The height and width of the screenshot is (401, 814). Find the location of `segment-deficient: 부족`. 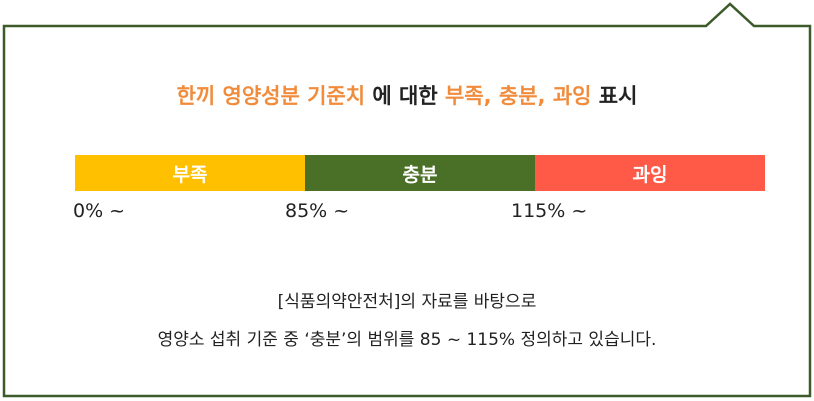

segment-deficient: 부족 is located at coordinates (190, 173).